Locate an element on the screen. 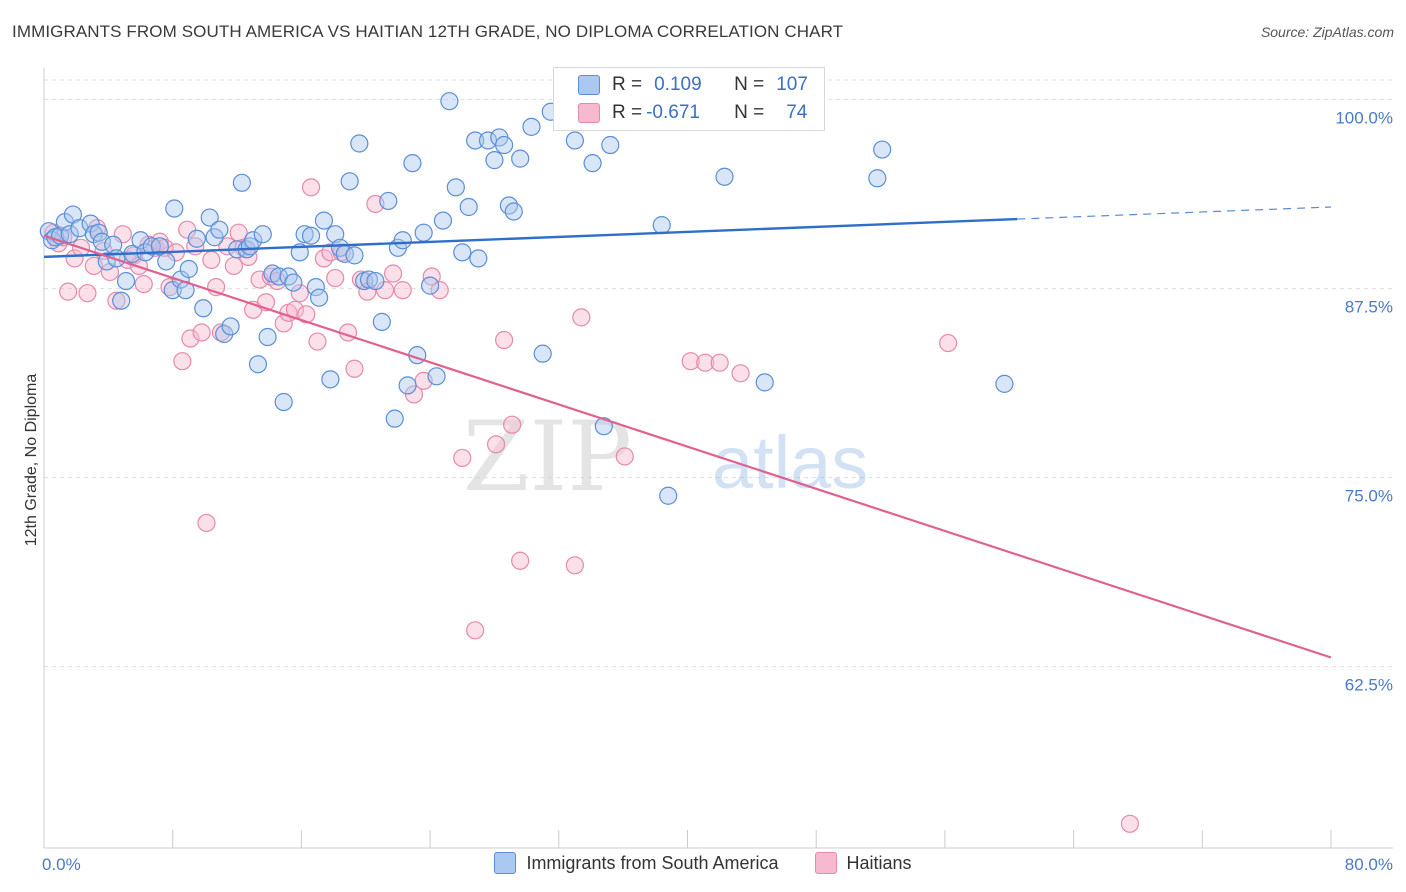  legend-item-haitians: Haitians is located at coordinates (863, 863).